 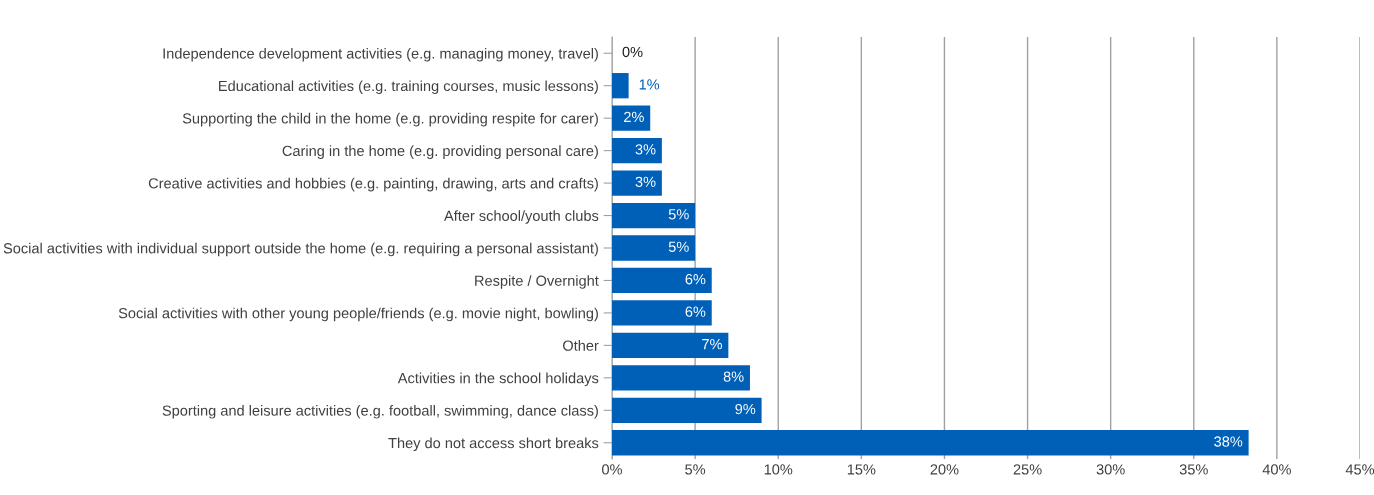 What do you see at coordinates (380, 412) in the screenshot?
I see `y-tick-label: Sporting and leisure activities (e.g. football, swimming, dance class)` at bounding box center [380, 412].